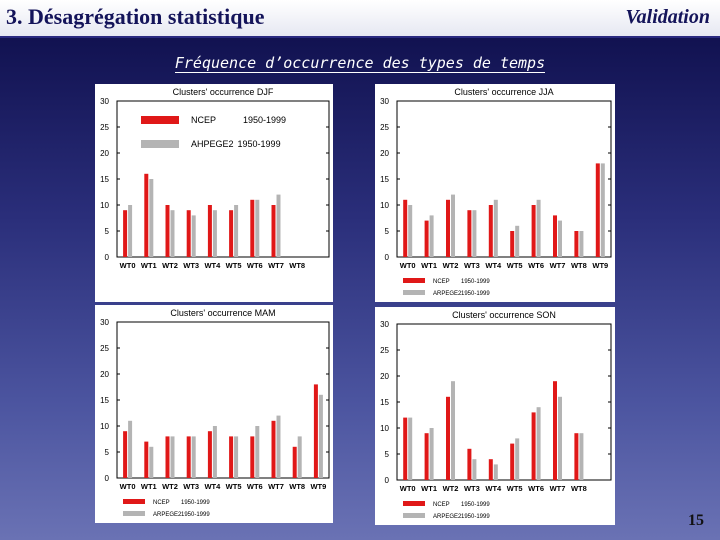  Describe the element at coordinates (149, 265) in the screenshot. I see `x-tick-label: WT1` at that location.